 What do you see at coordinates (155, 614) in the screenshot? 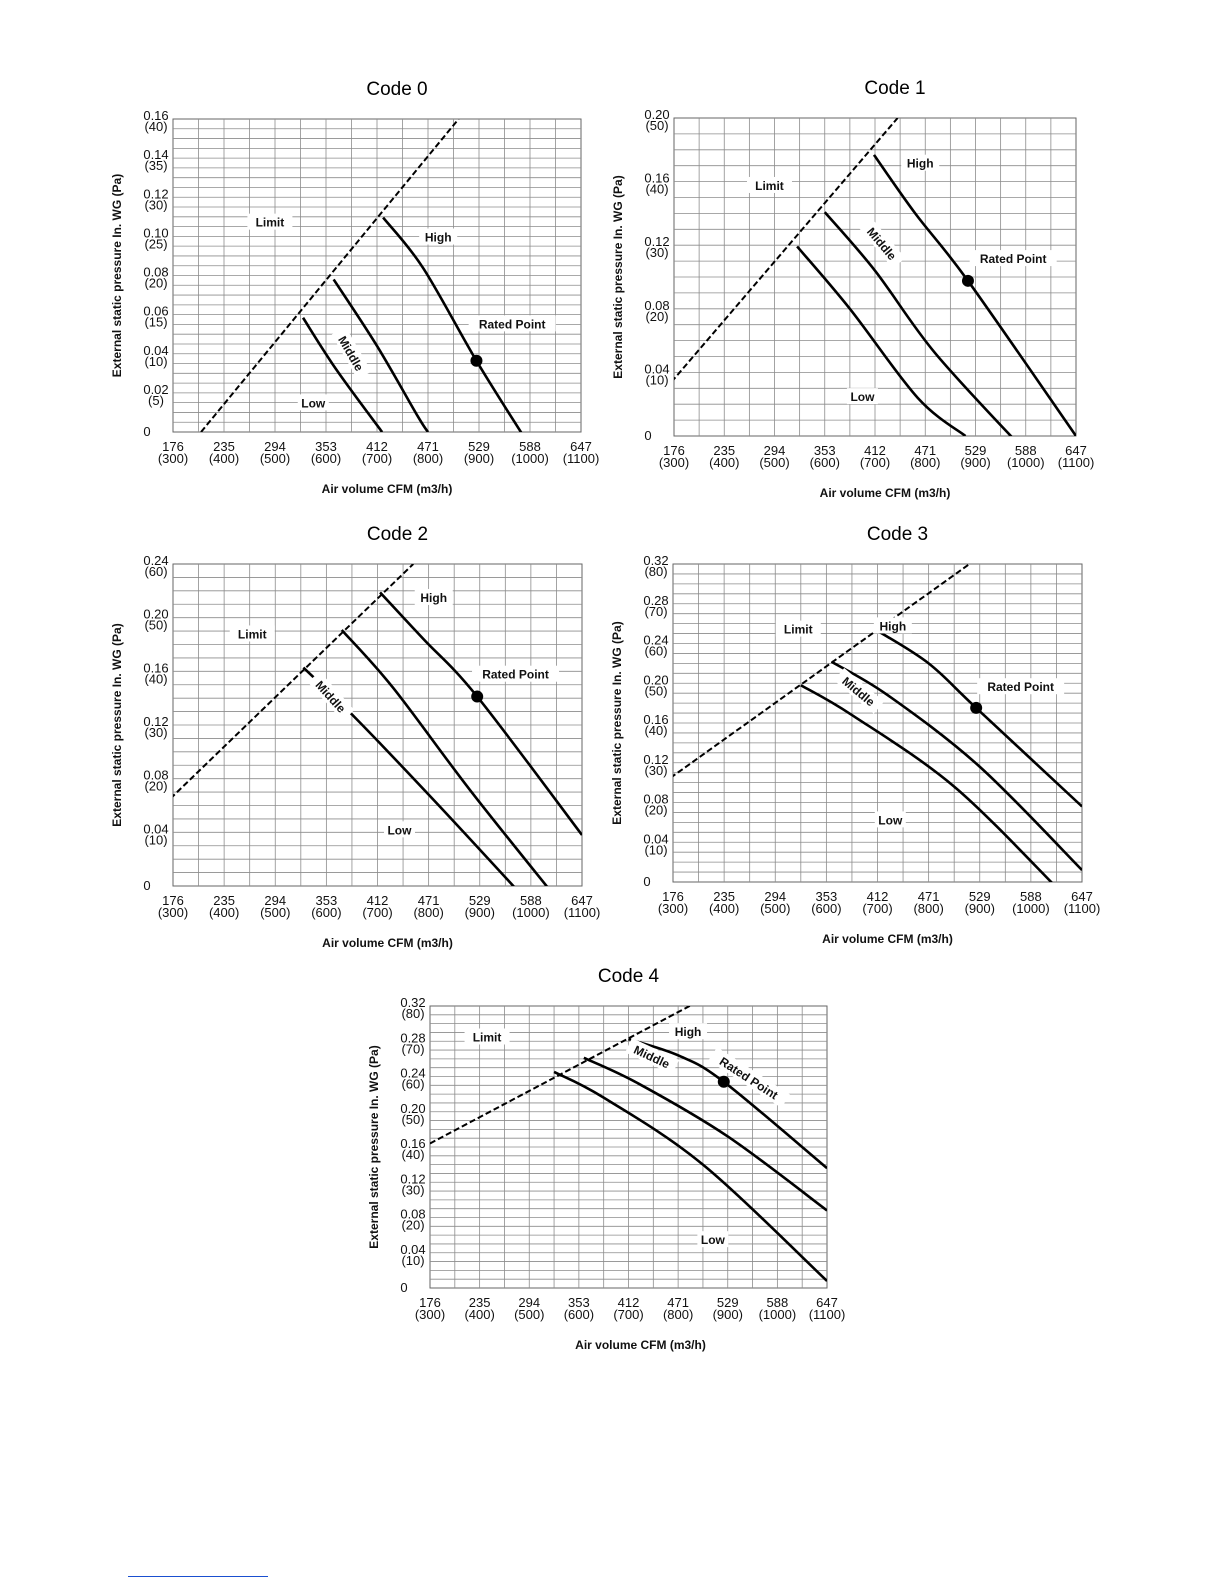
I see `y-tick-label: 0.20` at bounding box center [155, 614].